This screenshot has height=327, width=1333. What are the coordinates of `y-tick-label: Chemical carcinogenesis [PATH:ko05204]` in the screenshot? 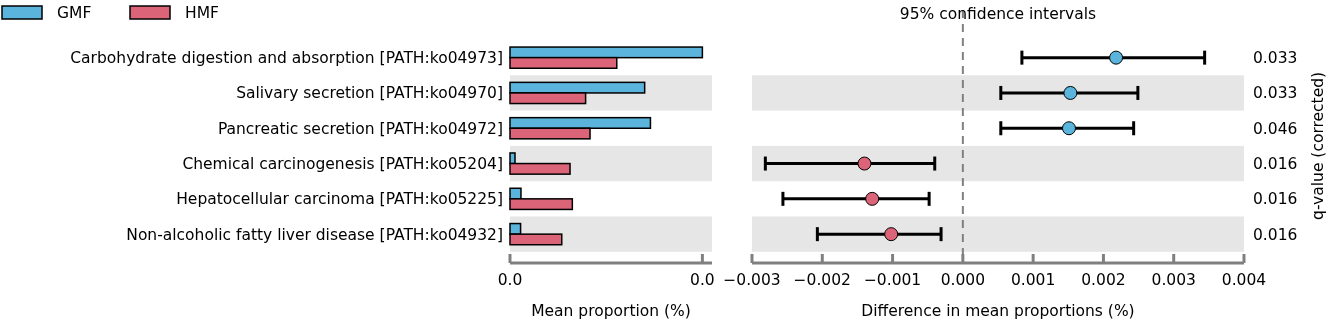 It's located at (342, 163).